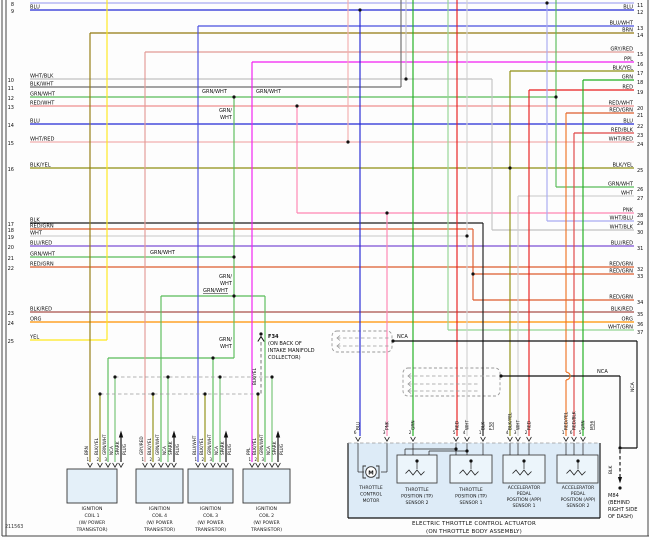  Describe the element at coordinates (225, 111) in the screenshot. I see `wire-label: GRN/` at that location.